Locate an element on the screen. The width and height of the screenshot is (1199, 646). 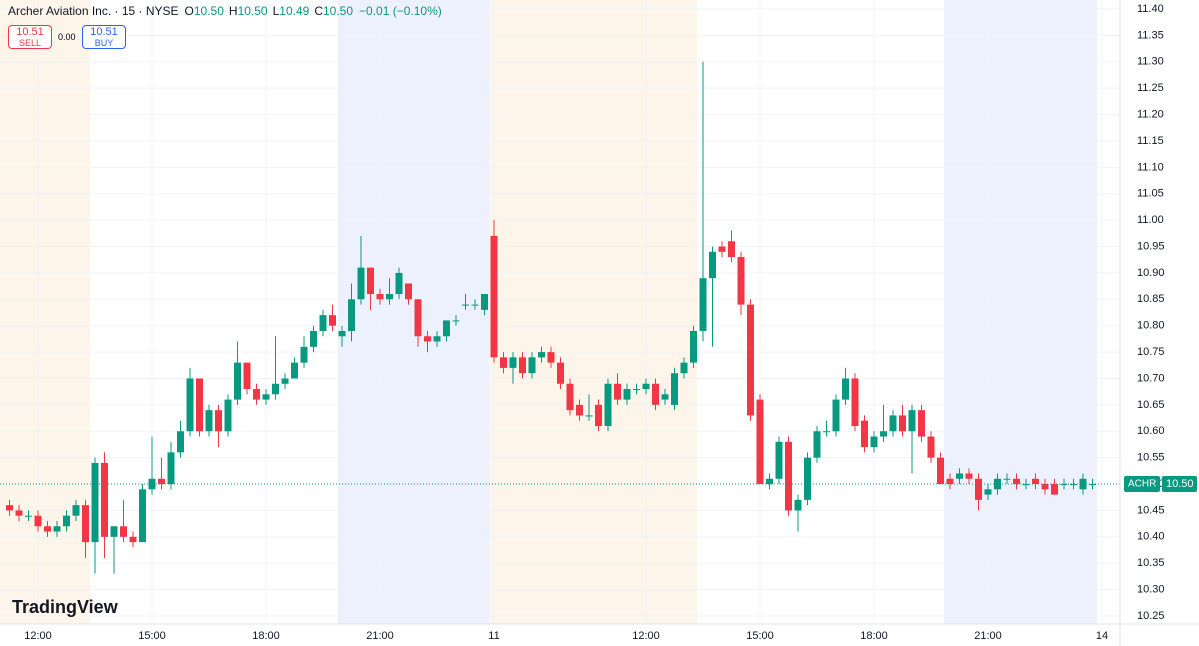
ohlc-item: O10.50 is located at coordinates (204, 11).